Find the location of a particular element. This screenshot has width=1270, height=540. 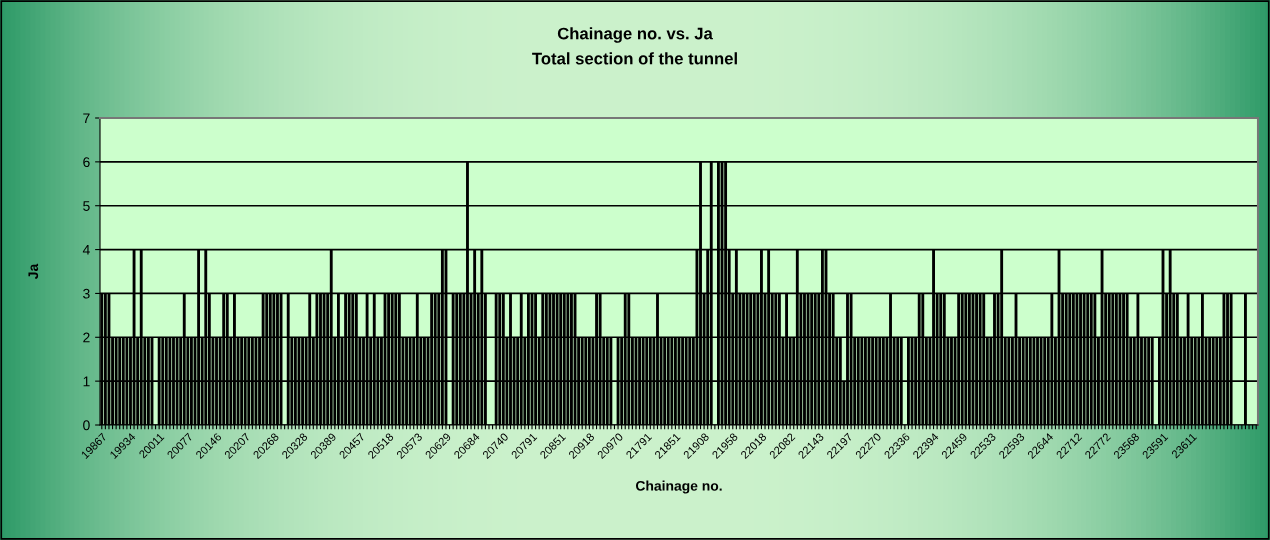

y-tick-label: 7 is located at coordinates (86, 118).